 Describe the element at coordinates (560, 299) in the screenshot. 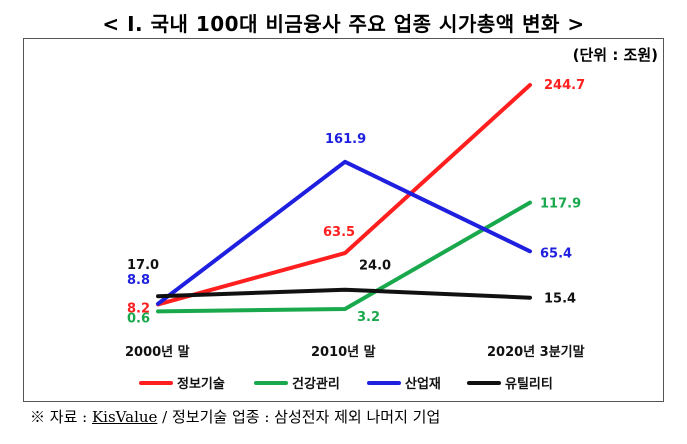

I see `data-label-utility-2: 15.4` at that location.